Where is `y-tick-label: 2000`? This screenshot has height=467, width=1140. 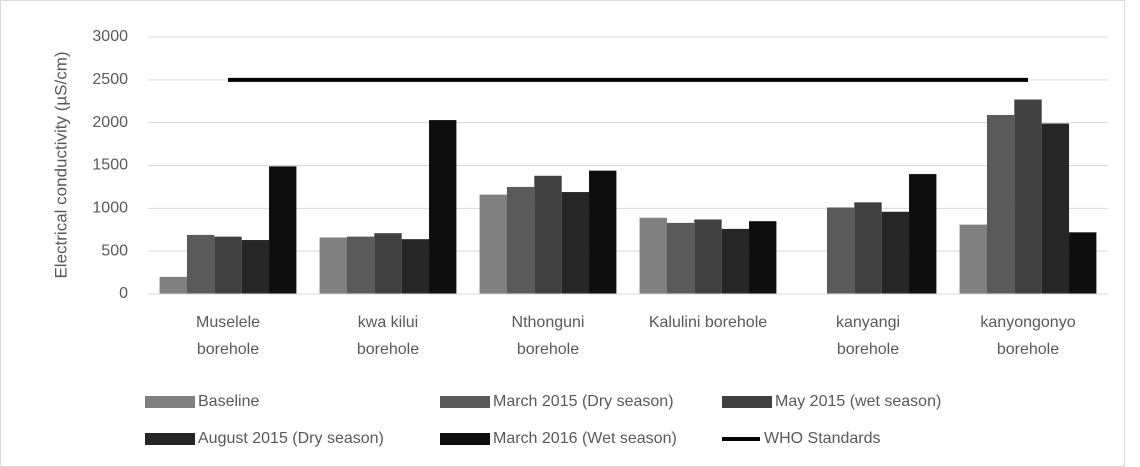
y-tick-label: 2000 is located at coordinates (110, 122).